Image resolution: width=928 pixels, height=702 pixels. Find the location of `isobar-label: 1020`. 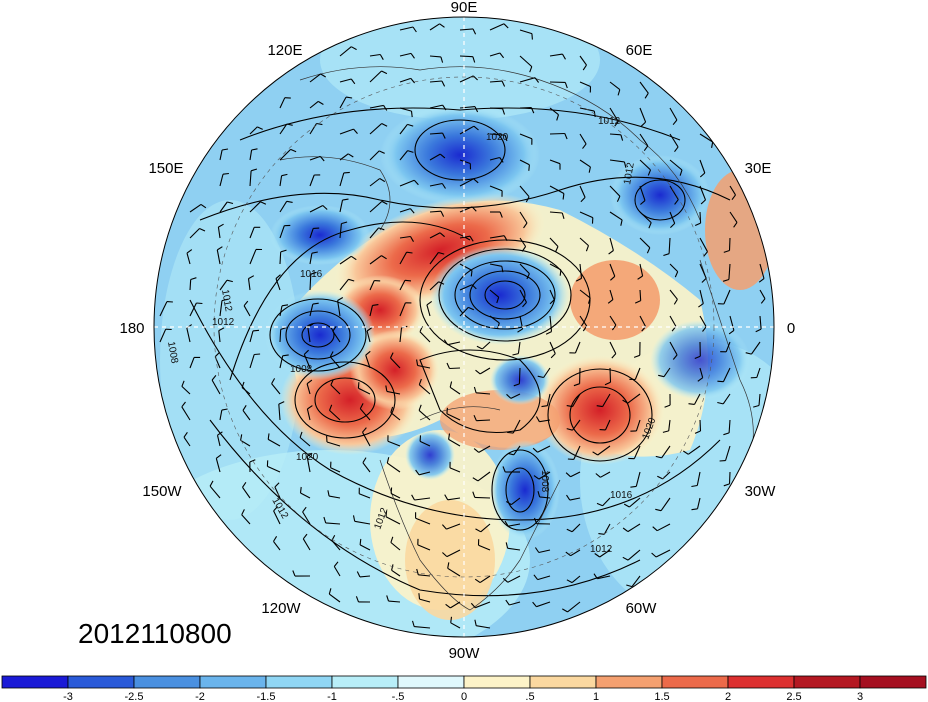

isobar-label: 1020 is located at coordinates (497, 137).